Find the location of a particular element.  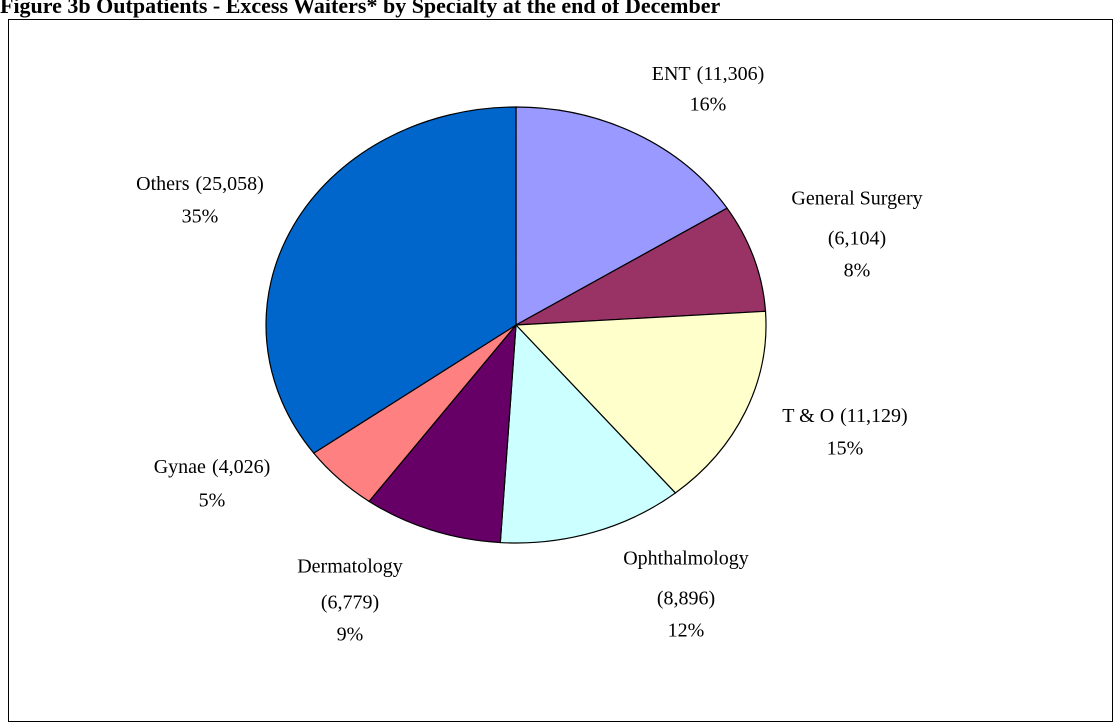

slice-label: Gynae (4,026) is located at coordinates (212, 467).